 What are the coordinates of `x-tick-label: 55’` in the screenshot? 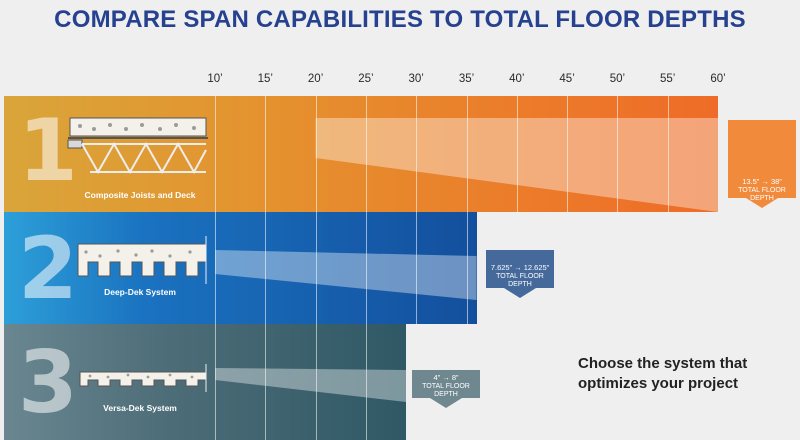 It's located at (668, 79).